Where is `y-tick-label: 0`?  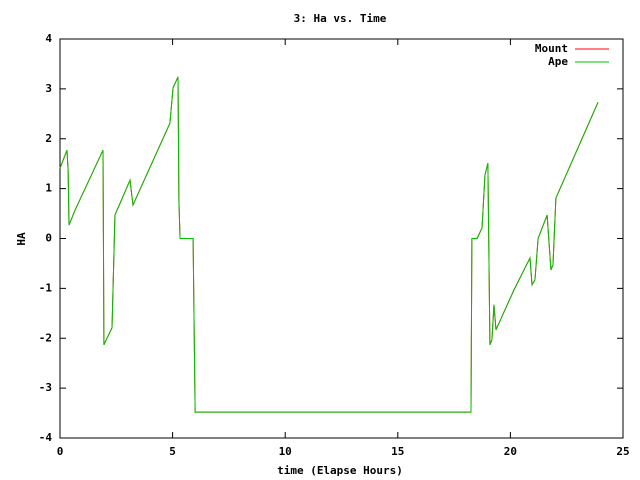 y-tick-label: 0 is located at coordinates (48, 238).